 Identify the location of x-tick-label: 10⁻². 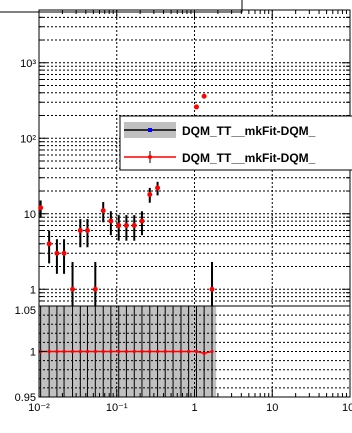
(39, 408).